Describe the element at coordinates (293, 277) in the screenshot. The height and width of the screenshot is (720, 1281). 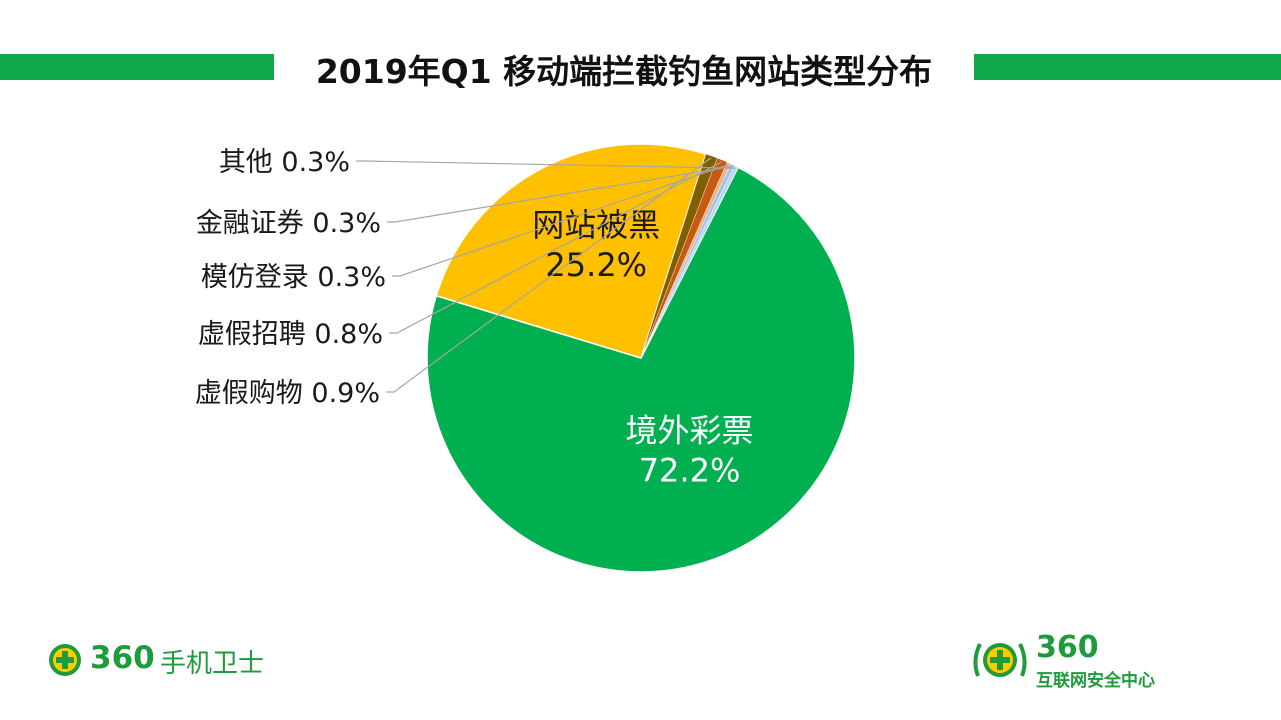
I see `slice-label: 模仿登录 0.3%` at that location.